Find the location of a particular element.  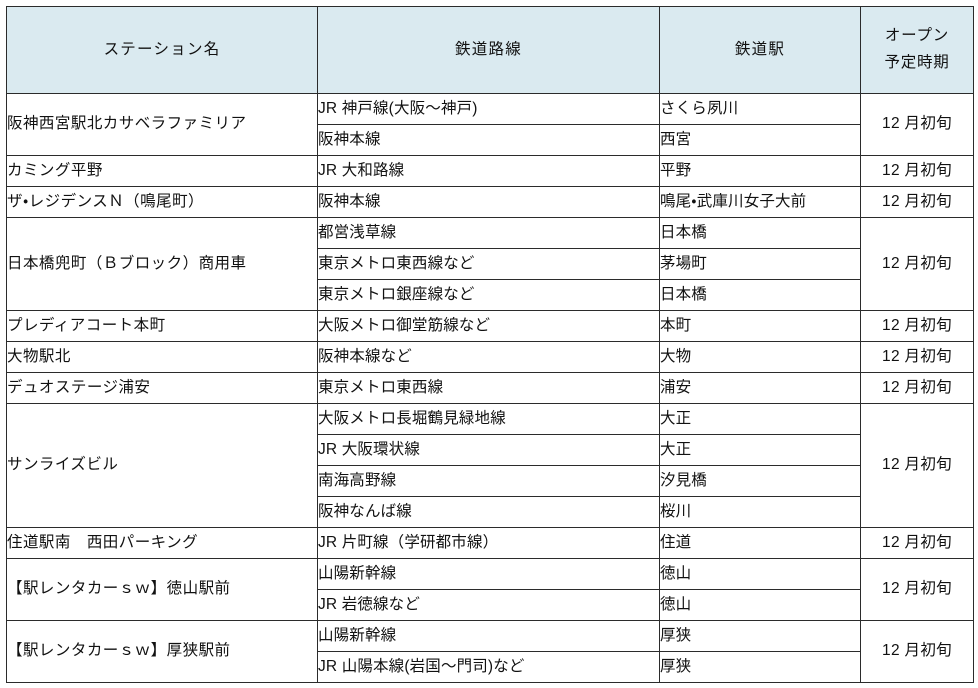

cell-railway-line: 阪神なんば線 is located at coordinates (488, 512).